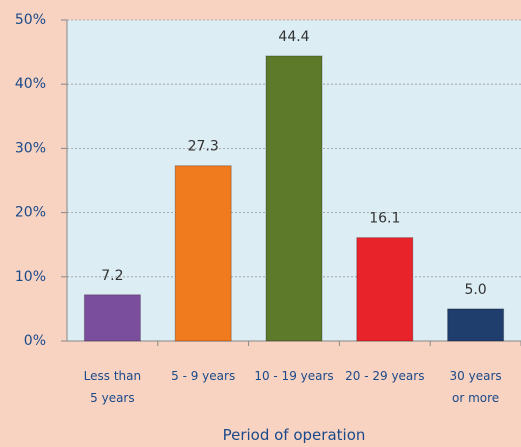 Image resolution: width=521 pixels, height=447 pixels. I want to click on x-tick-label: 5 - 9 years, so click(203, 376).